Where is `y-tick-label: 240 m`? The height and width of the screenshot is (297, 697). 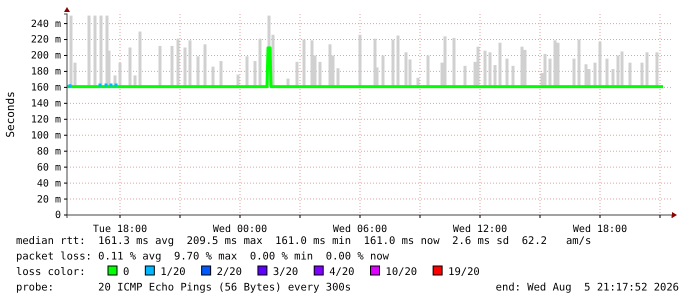
y-tick-label: 240 m is located at coordinates (45, 24).